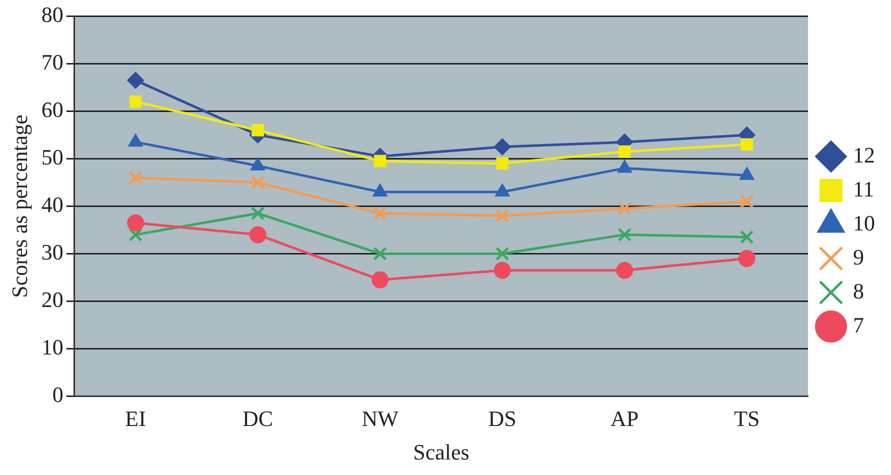 The image size is (891, 475). Describe the element at coordinates (135, 419) in the screenshot. I see `x-tick-label: EI` at that location.